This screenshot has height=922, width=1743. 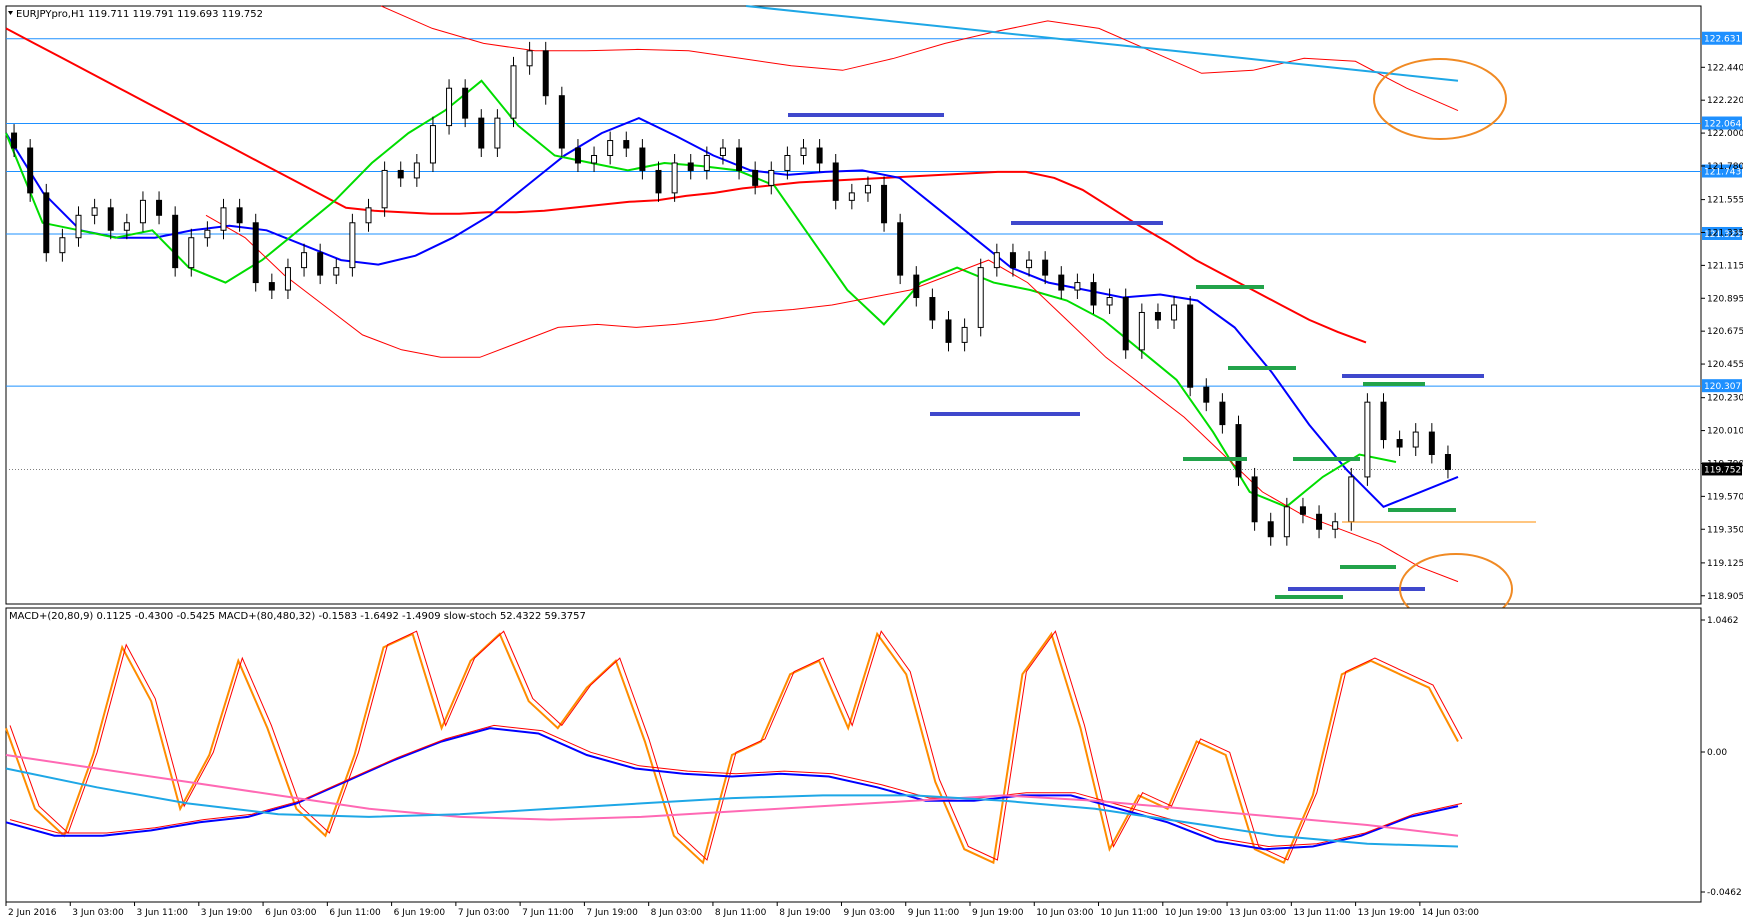 What do you see at coordinates (1725, 597) in the screenshot?
I see `price-tick-label: 118.905` at bounding box center [1725, 597].